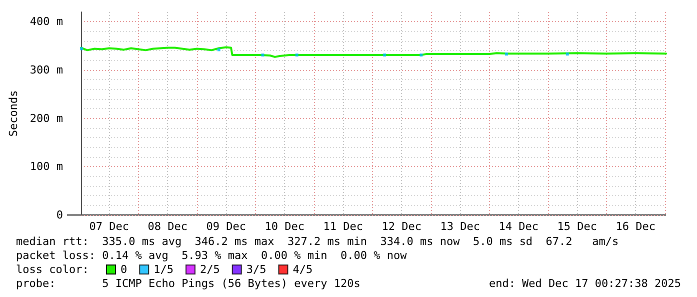 This screenshot has width=697, height=297. I want to click on legend-label: 4/5, so click(302, 269).